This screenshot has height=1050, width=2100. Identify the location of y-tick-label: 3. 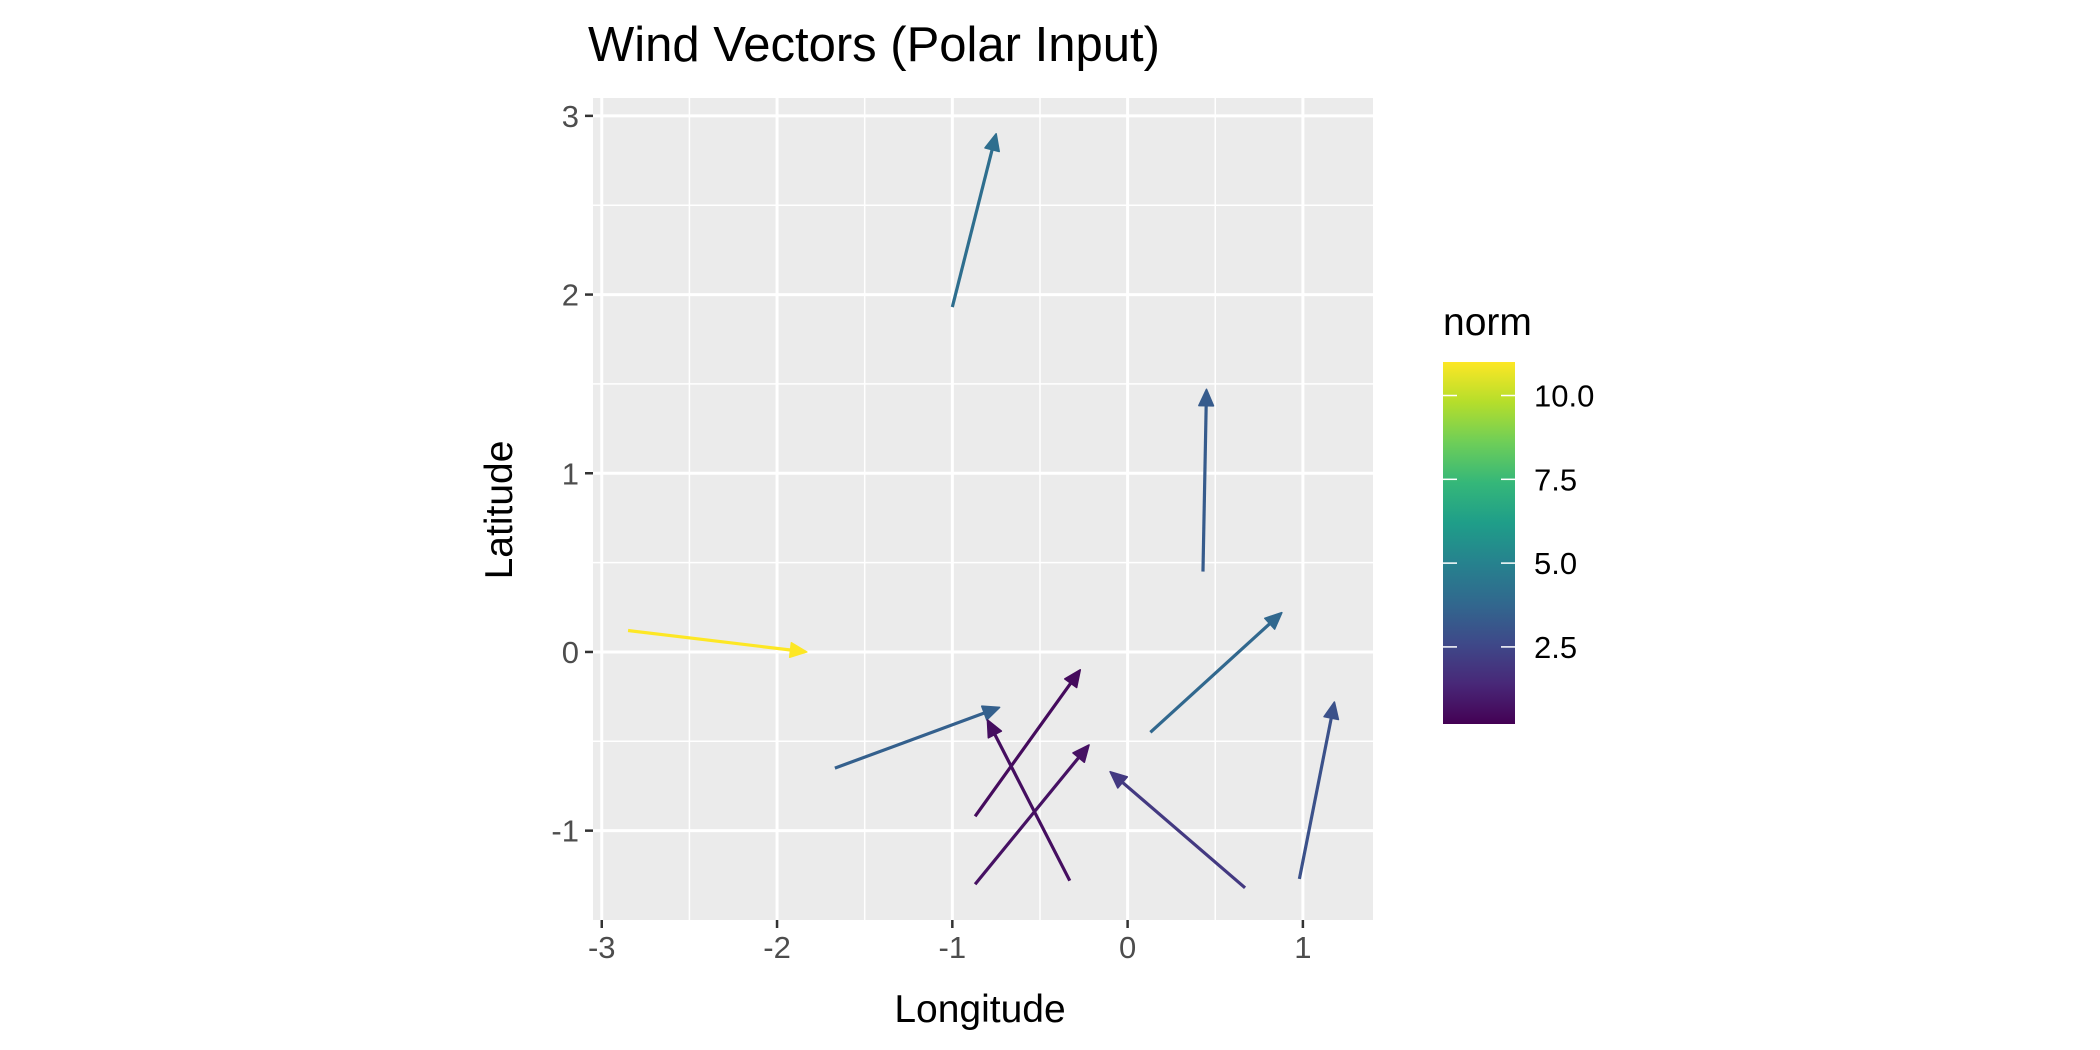
(570, 116).